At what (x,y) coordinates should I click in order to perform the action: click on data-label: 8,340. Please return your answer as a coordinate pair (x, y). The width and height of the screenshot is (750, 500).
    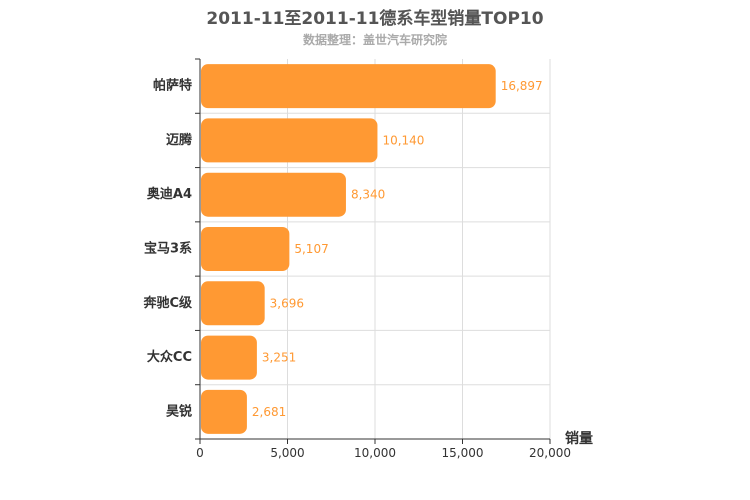
    Looking at the image, I should click on (368, 195).